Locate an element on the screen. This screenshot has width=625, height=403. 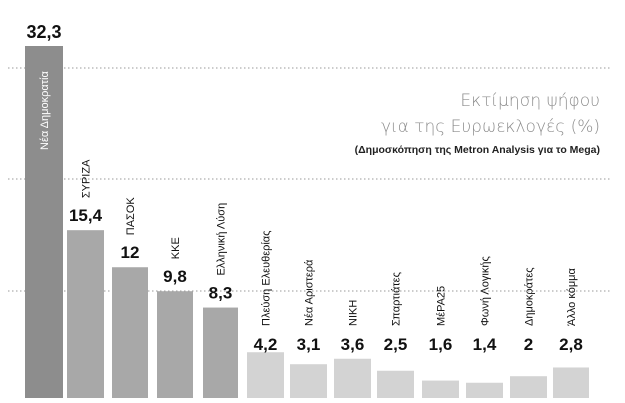
category-label-13: Άλλο κόμμα is located at coordinates (572, 296).